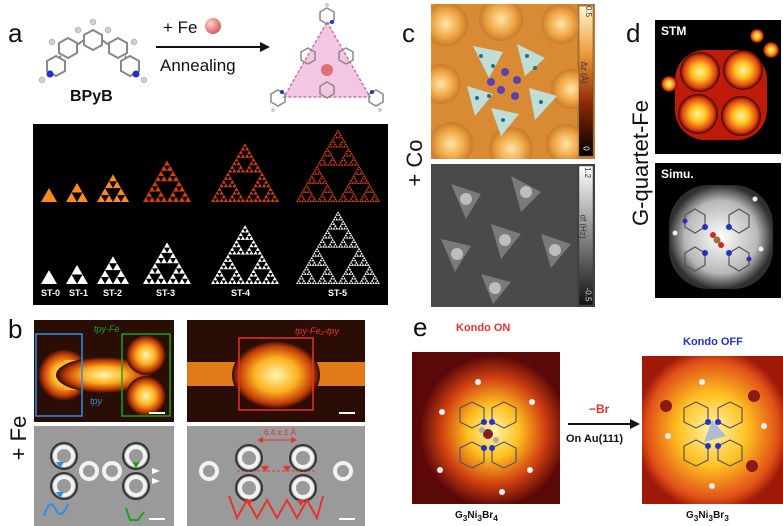  I want to click on panel-d-side-label: G-quartet-Fe, so click(640, 163).